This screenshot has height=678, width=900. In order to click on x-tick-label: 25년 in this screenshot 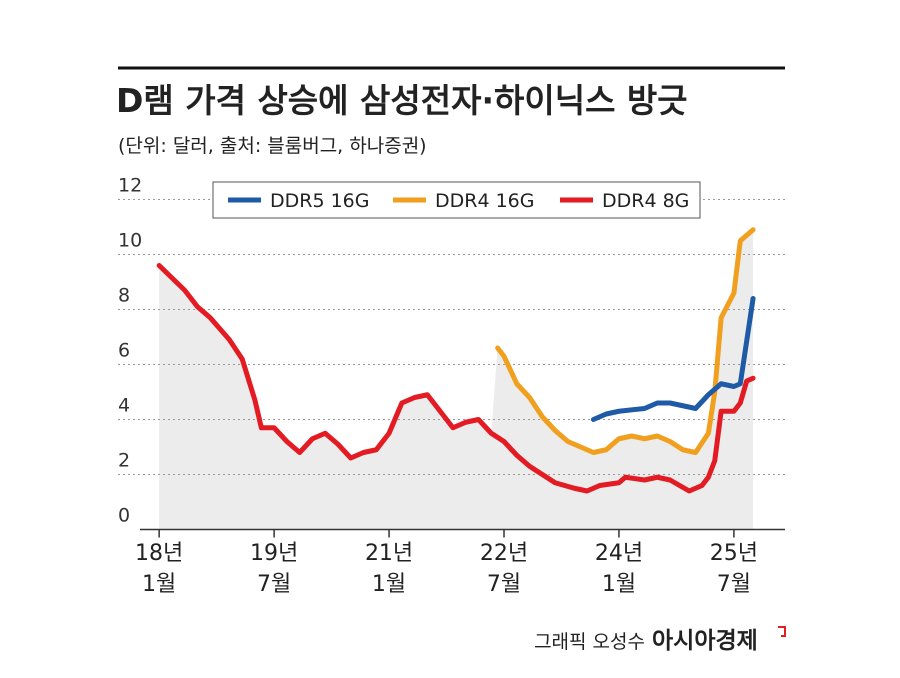, I will do `click(734, 553)`.